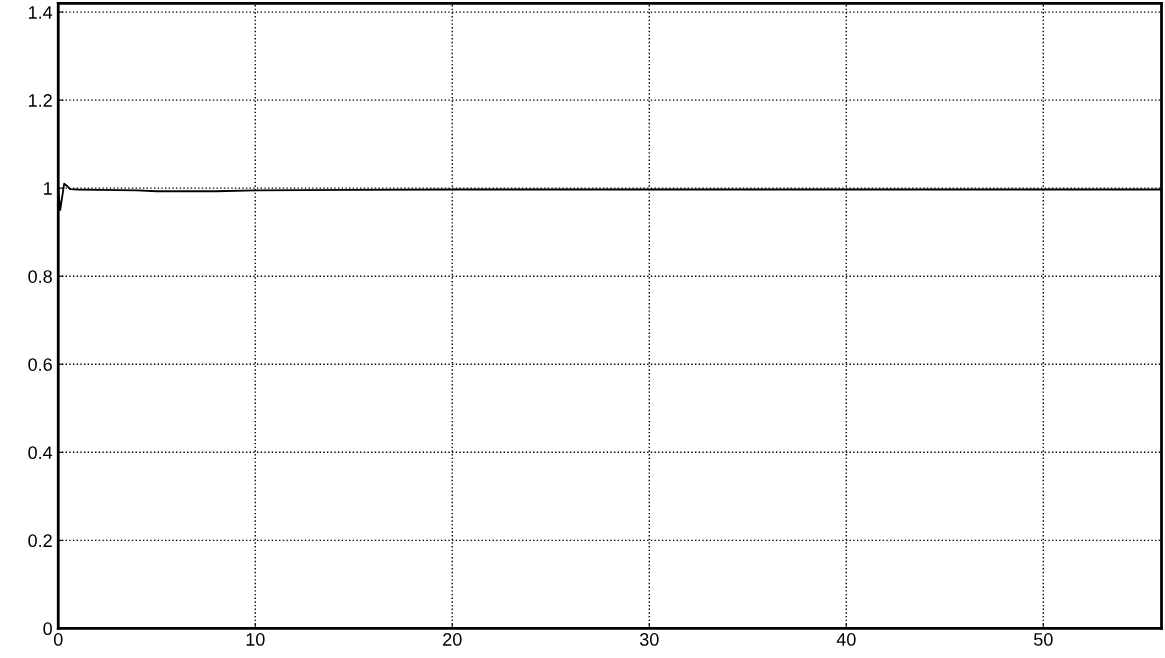 The image size is (1165, 658). I want to click on y-tick-label: 0.4, so click(40, 453).